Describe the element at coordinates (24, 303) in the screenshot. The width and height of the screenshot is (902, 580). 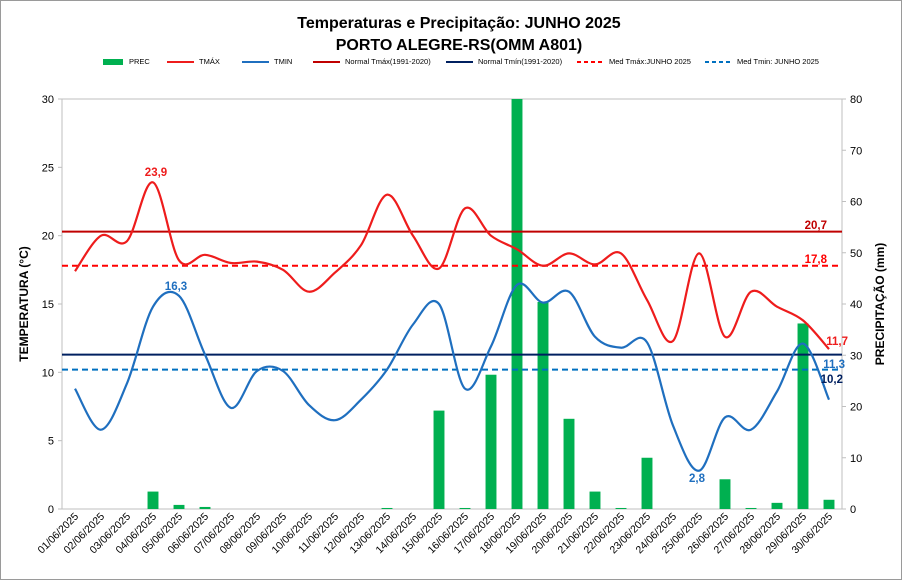
I see `y-axis-left-title: TEMPERATURA (°C)` at that location.